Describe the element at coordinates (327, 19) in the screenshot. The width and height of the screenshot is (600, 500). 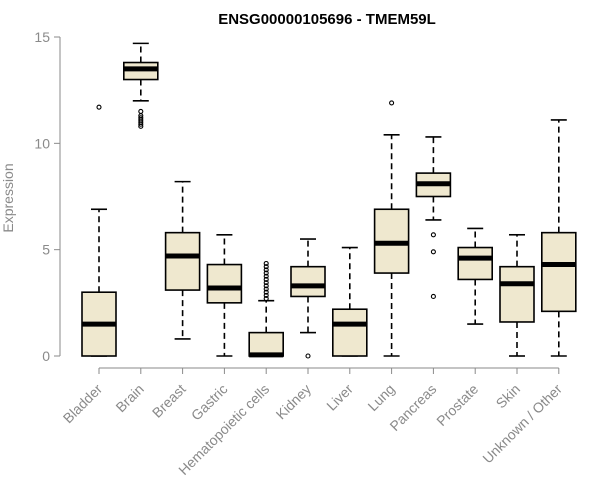
I see `chart-title: ENSG00000105696 - TMEM59L` at that location.